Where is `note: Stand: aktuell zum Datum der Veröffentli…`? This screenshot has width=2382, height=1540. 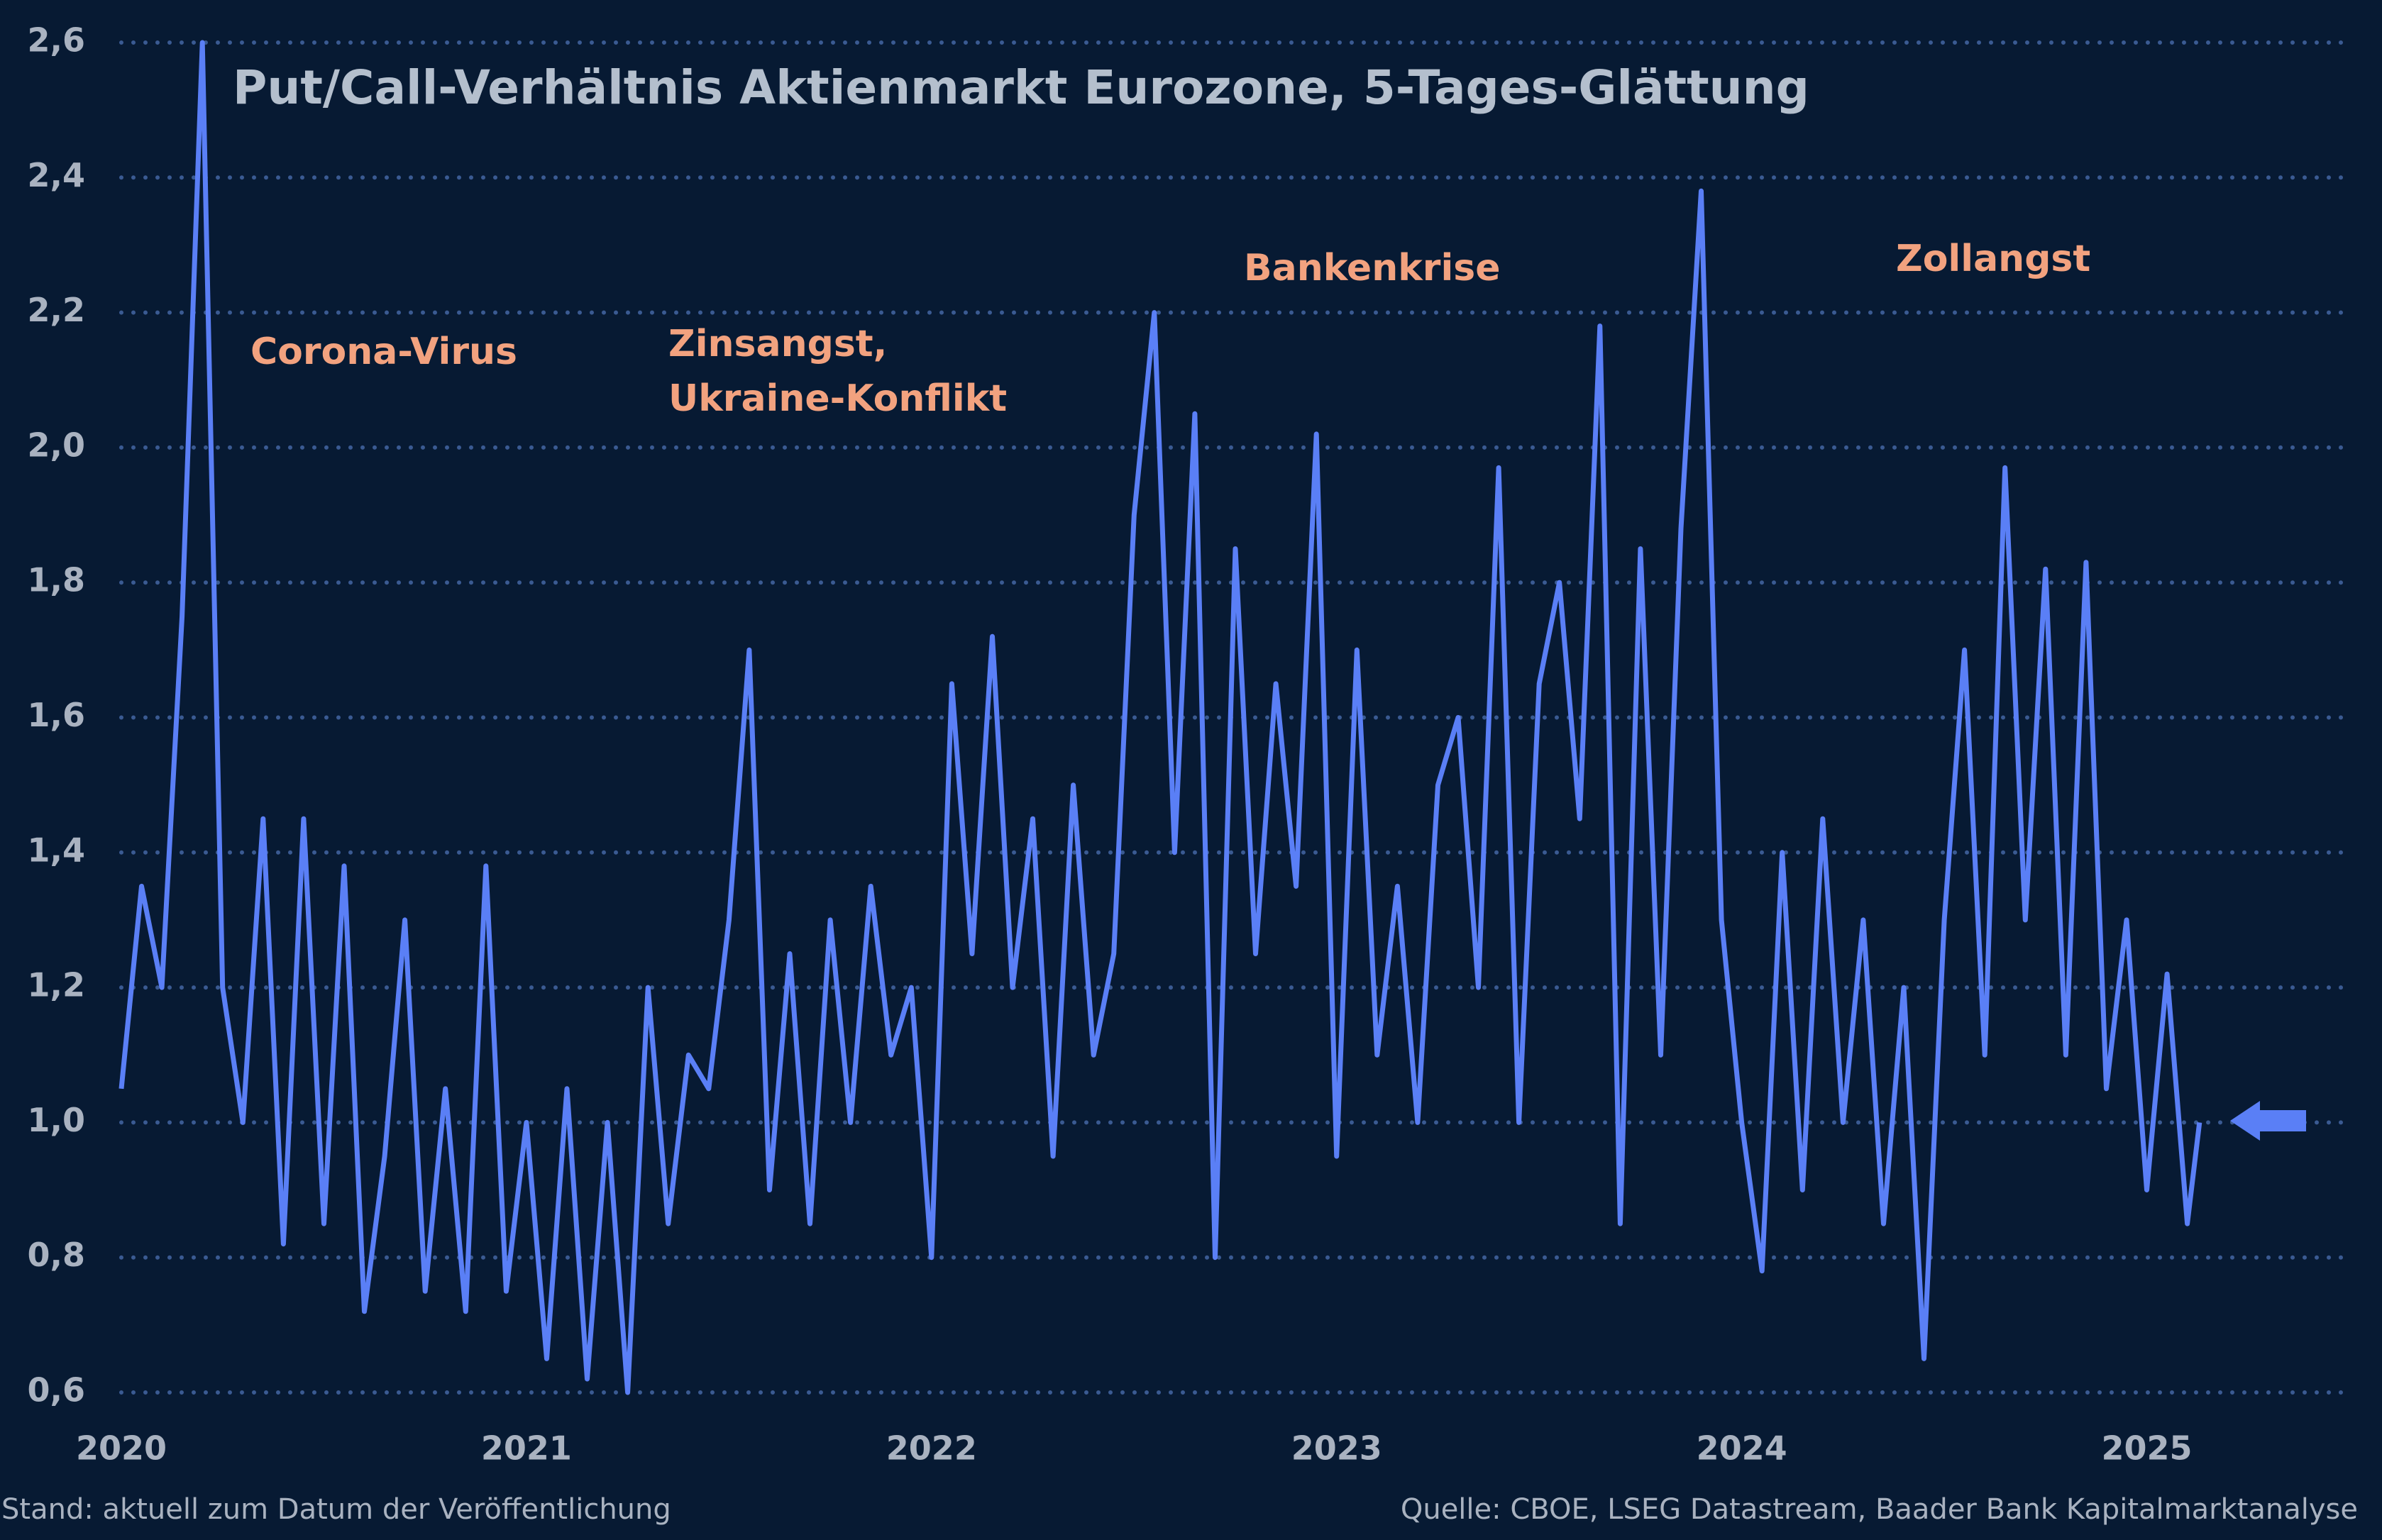 note: Stand: aktuell zum Datum der Veröffentli… is located at coordinates (336, 1509).